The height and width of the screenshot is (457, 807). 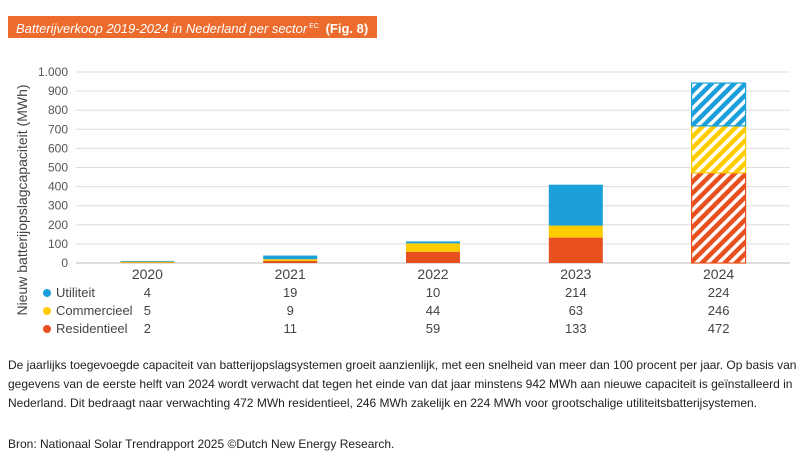 What do you see at coordinates (314, 26) in the screenshot?
I see `figure-title-superscript: EC` at bounding box center [314, 26].